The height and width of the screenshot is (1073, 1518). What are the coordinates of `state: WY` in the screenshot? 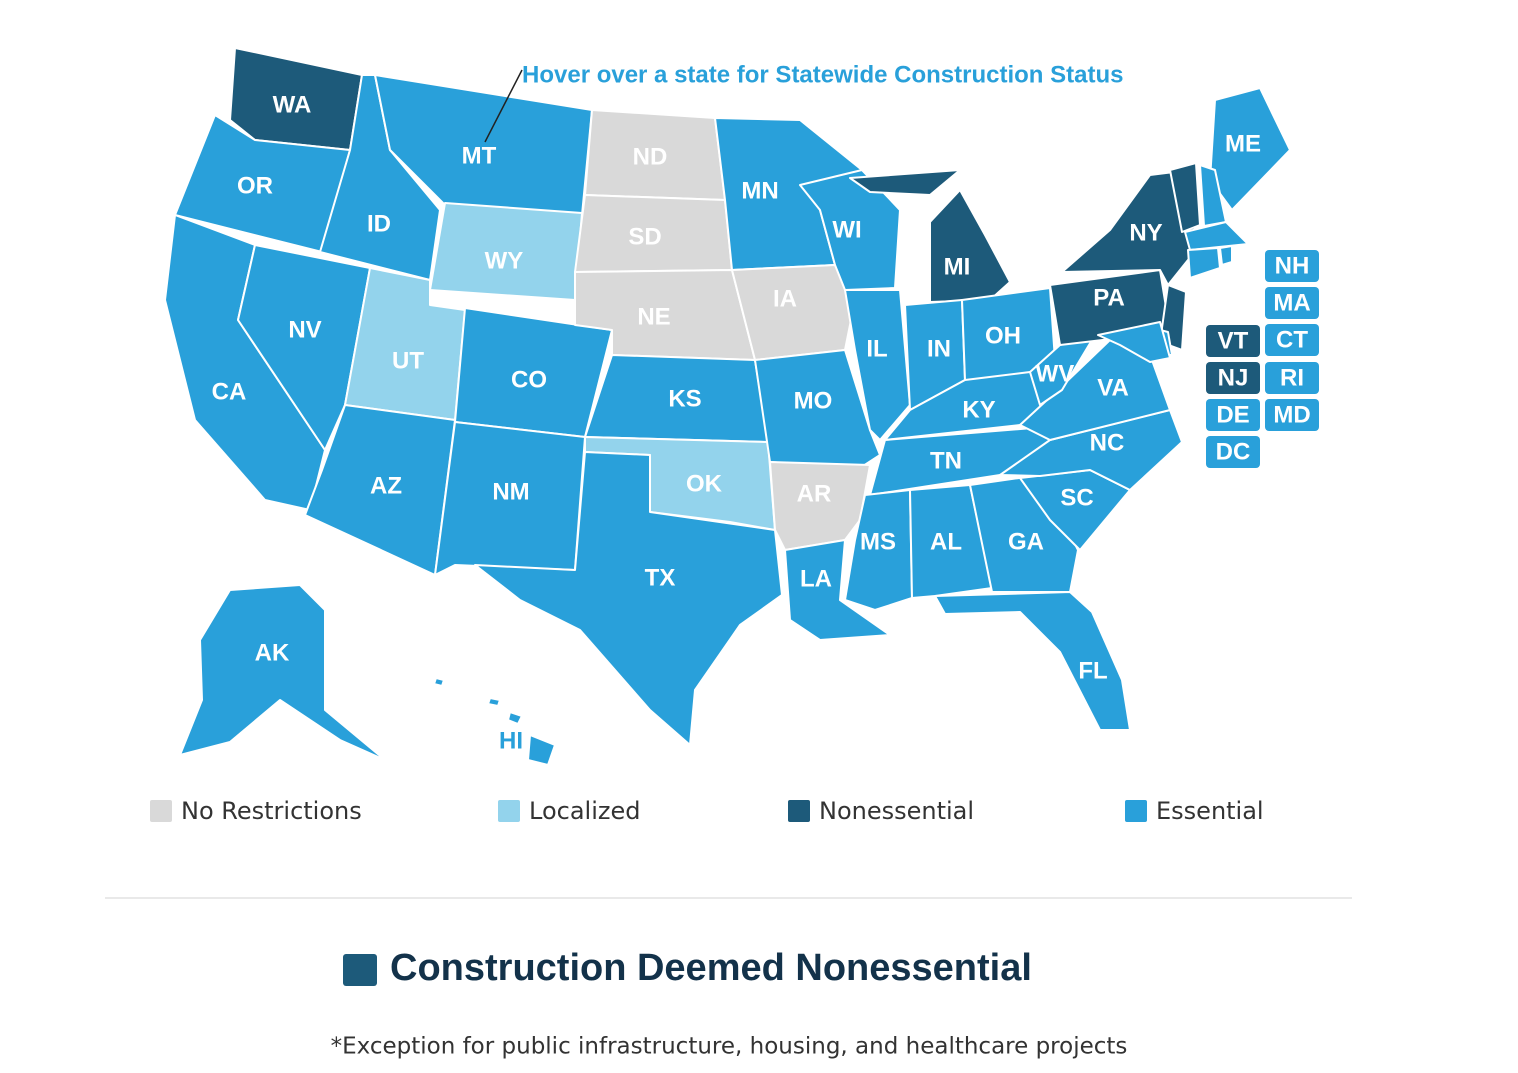 It's located at (506, 251).